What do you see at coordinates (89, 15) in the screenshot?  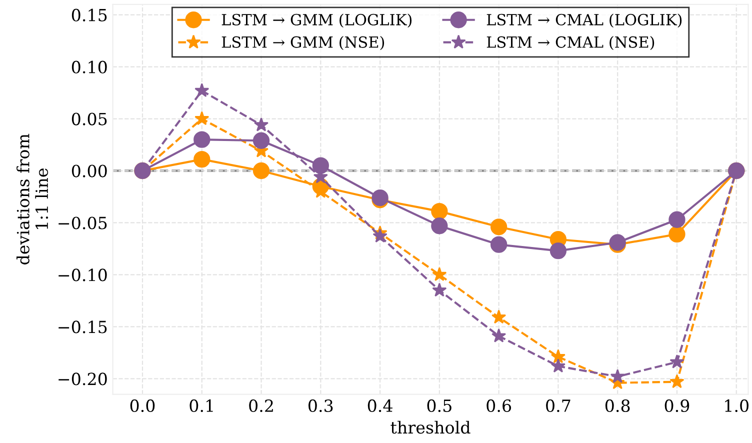 I see `y-tick-label: 0.15` at bounding box center [89, 15].